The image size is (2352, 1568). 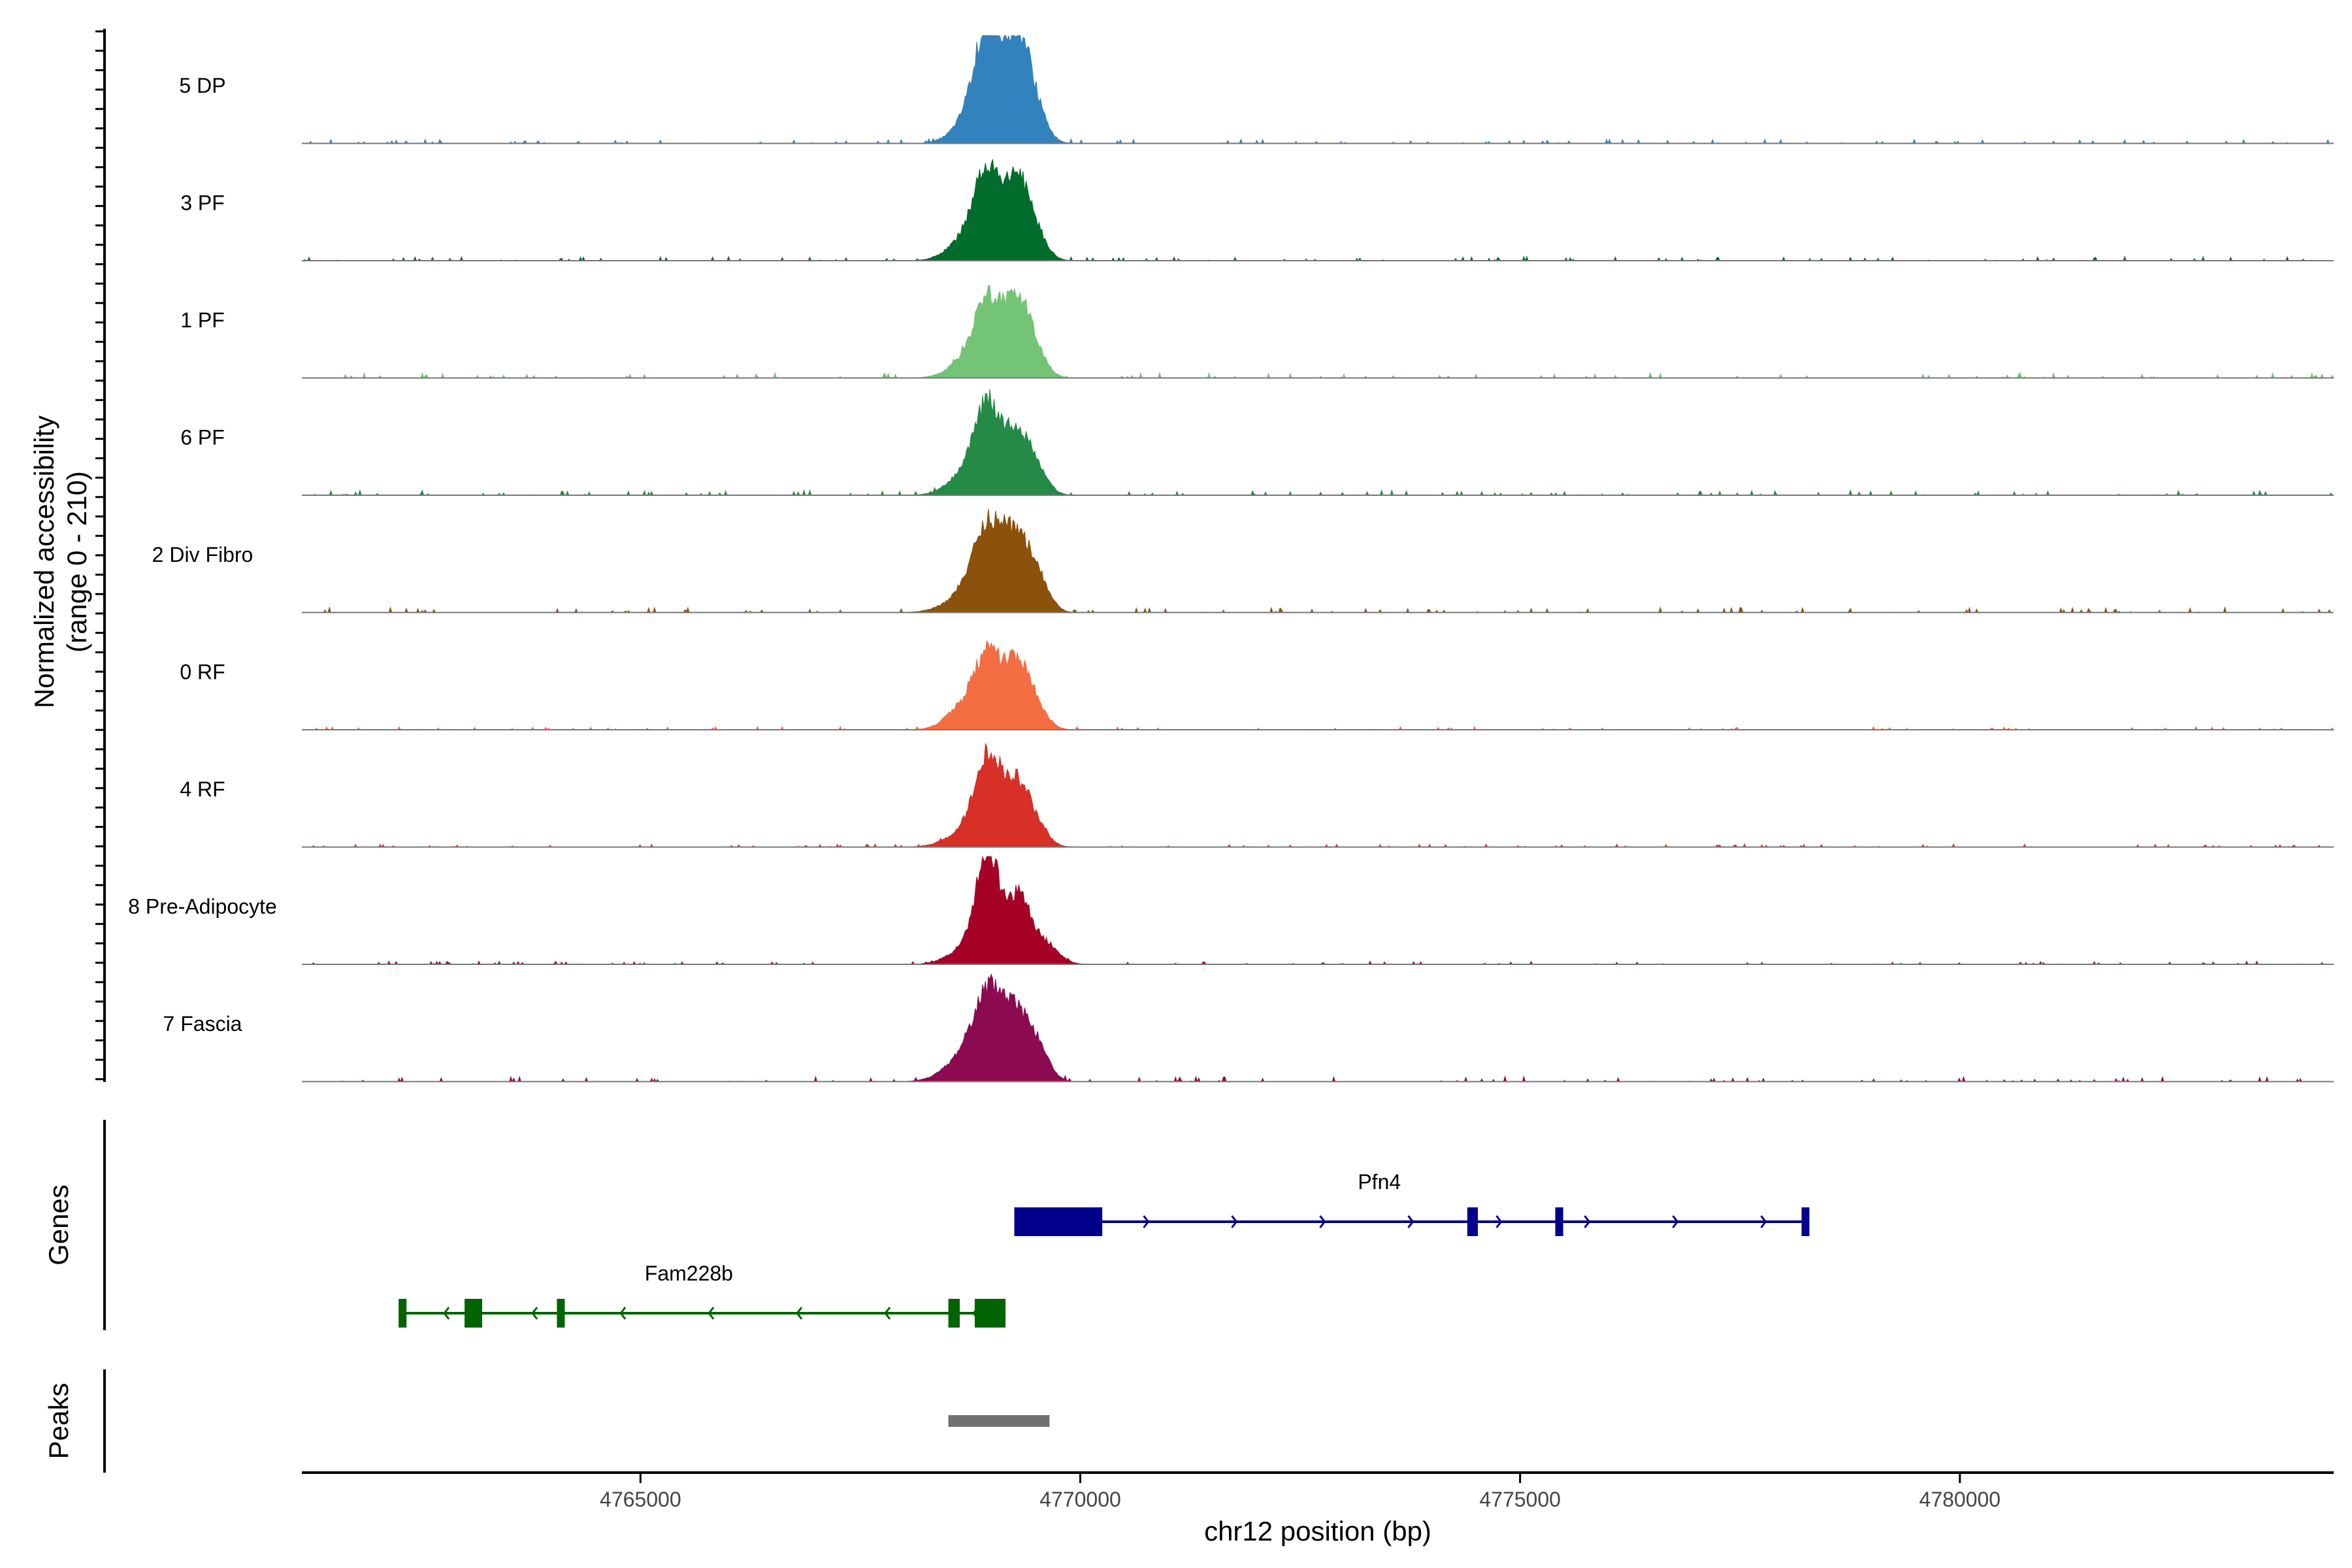 I want to click on coverage-y-axis-ticks, so click(x=100, y=555).